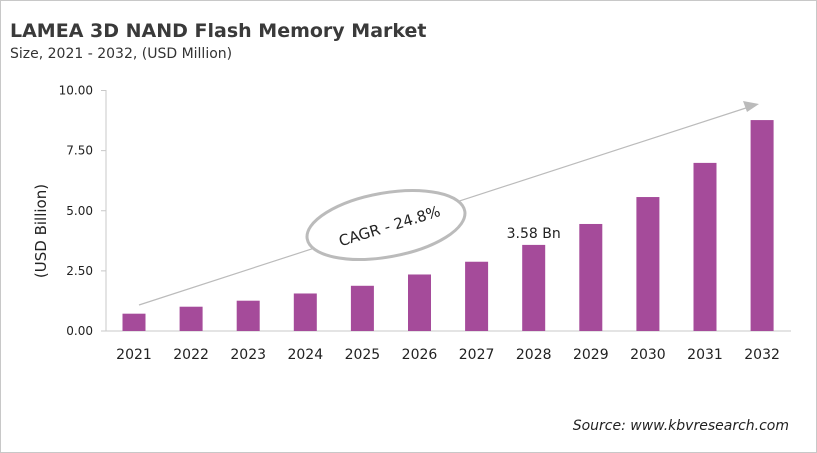  Describe the element at coordinates (362, 308) in the screenshot. I see `bar-2025` at that location.